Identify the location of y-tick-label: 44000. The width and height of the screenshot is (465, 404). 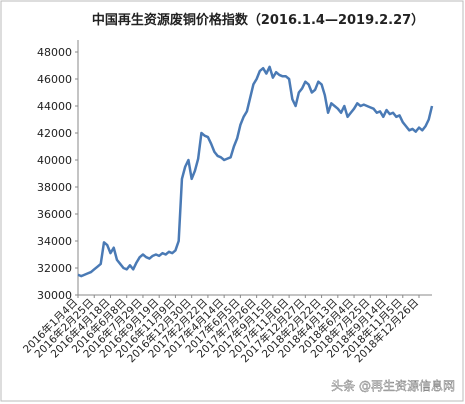
(54, 106).